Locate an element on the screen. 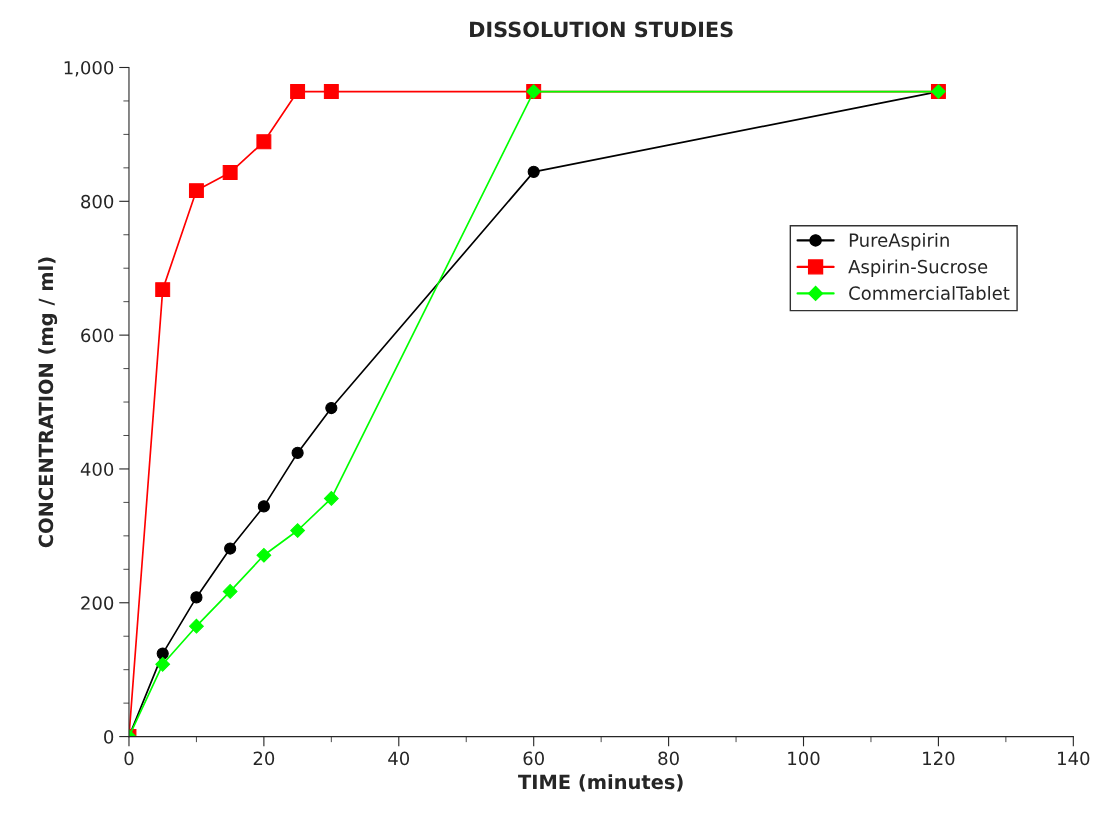 The image size is (1093, 823). x-tick-label: 60 is located at coordinates (533, 758).